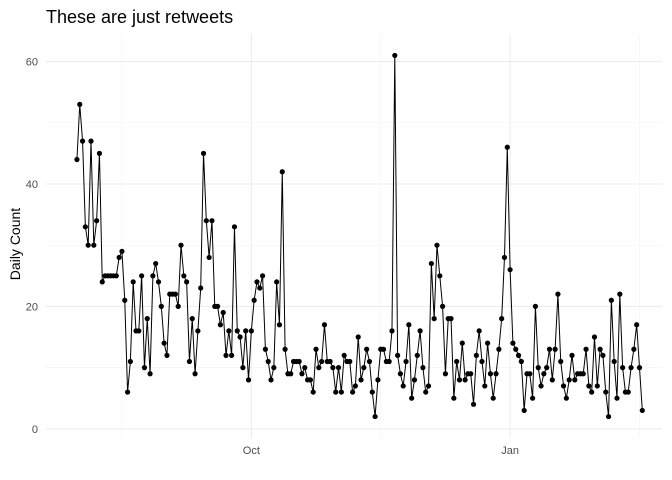  Describe the element at coordinates (139, 17) in the screenshot. I see `chart-title: These are just retweets` at that location.